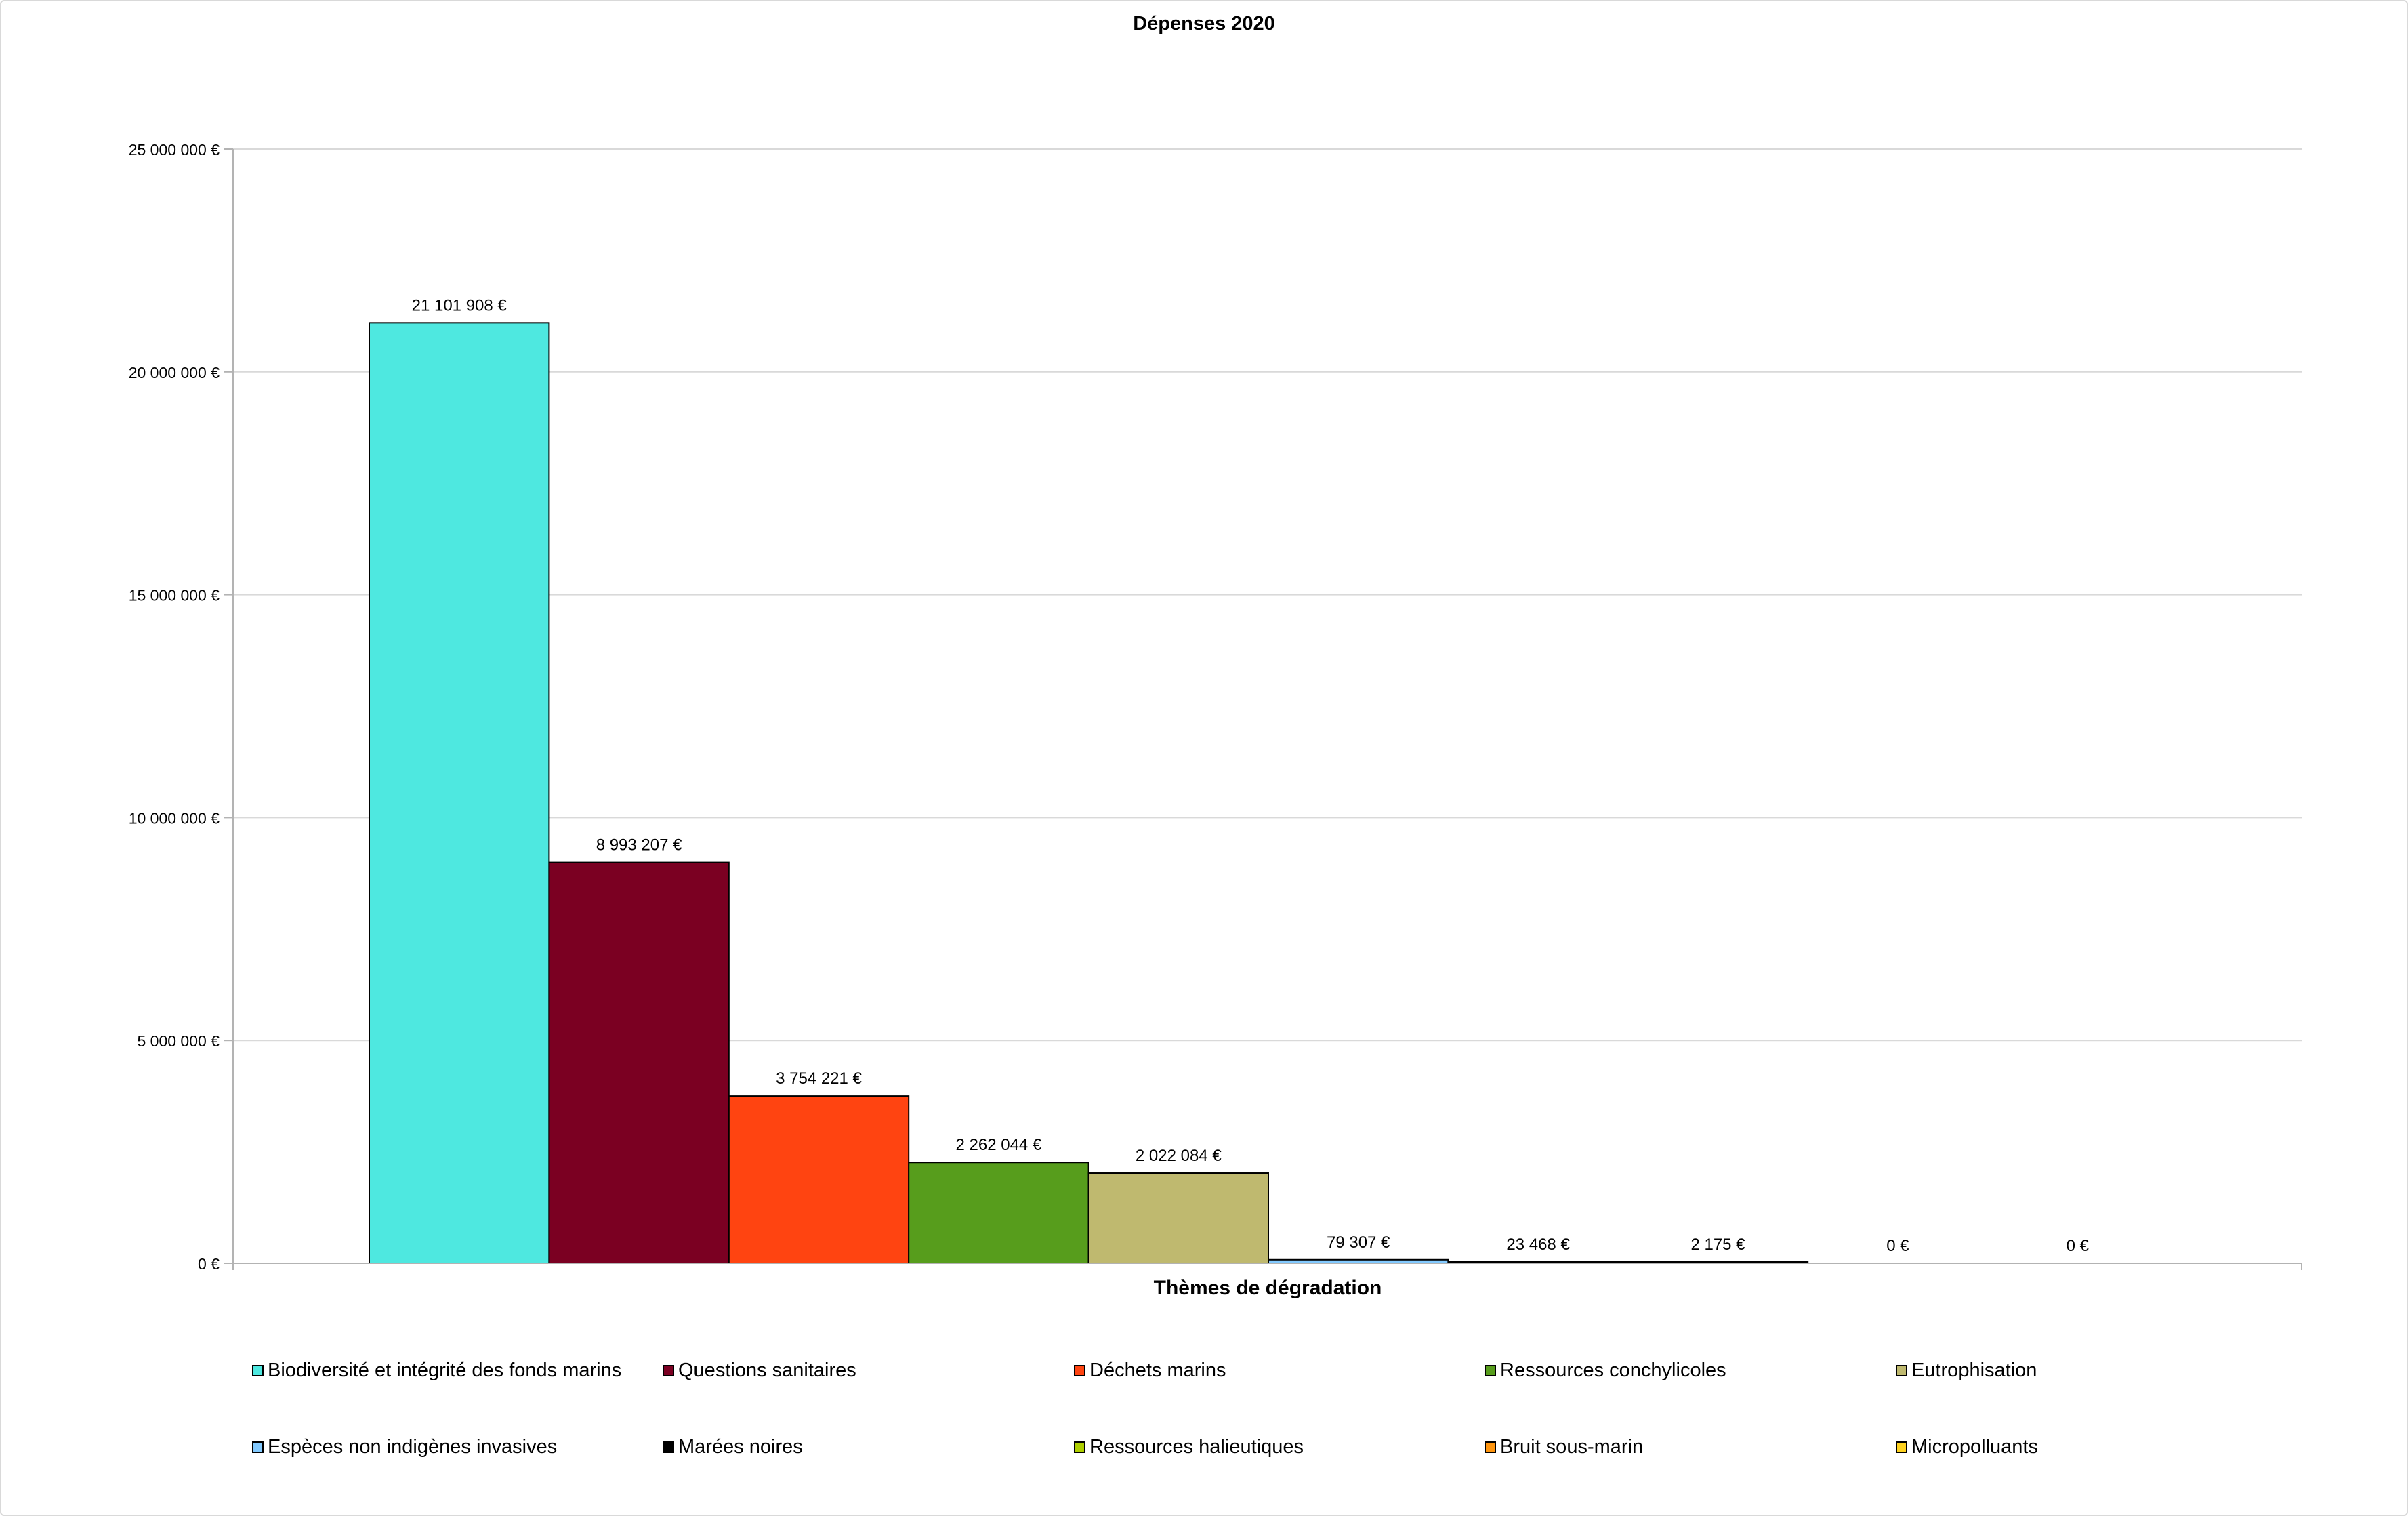 This screenshot has width=2408, height=1516. What do you see at coordinates (209, 1264) in the screenshot?
I see `y-tick-label: 0 €` at bounding box center [209, 1264].